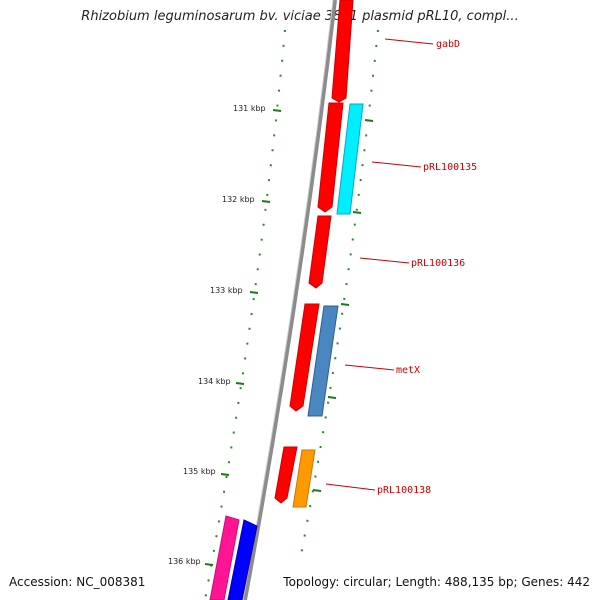  I want to click on tick-label-131: 131 kbp, so click(249, 108).